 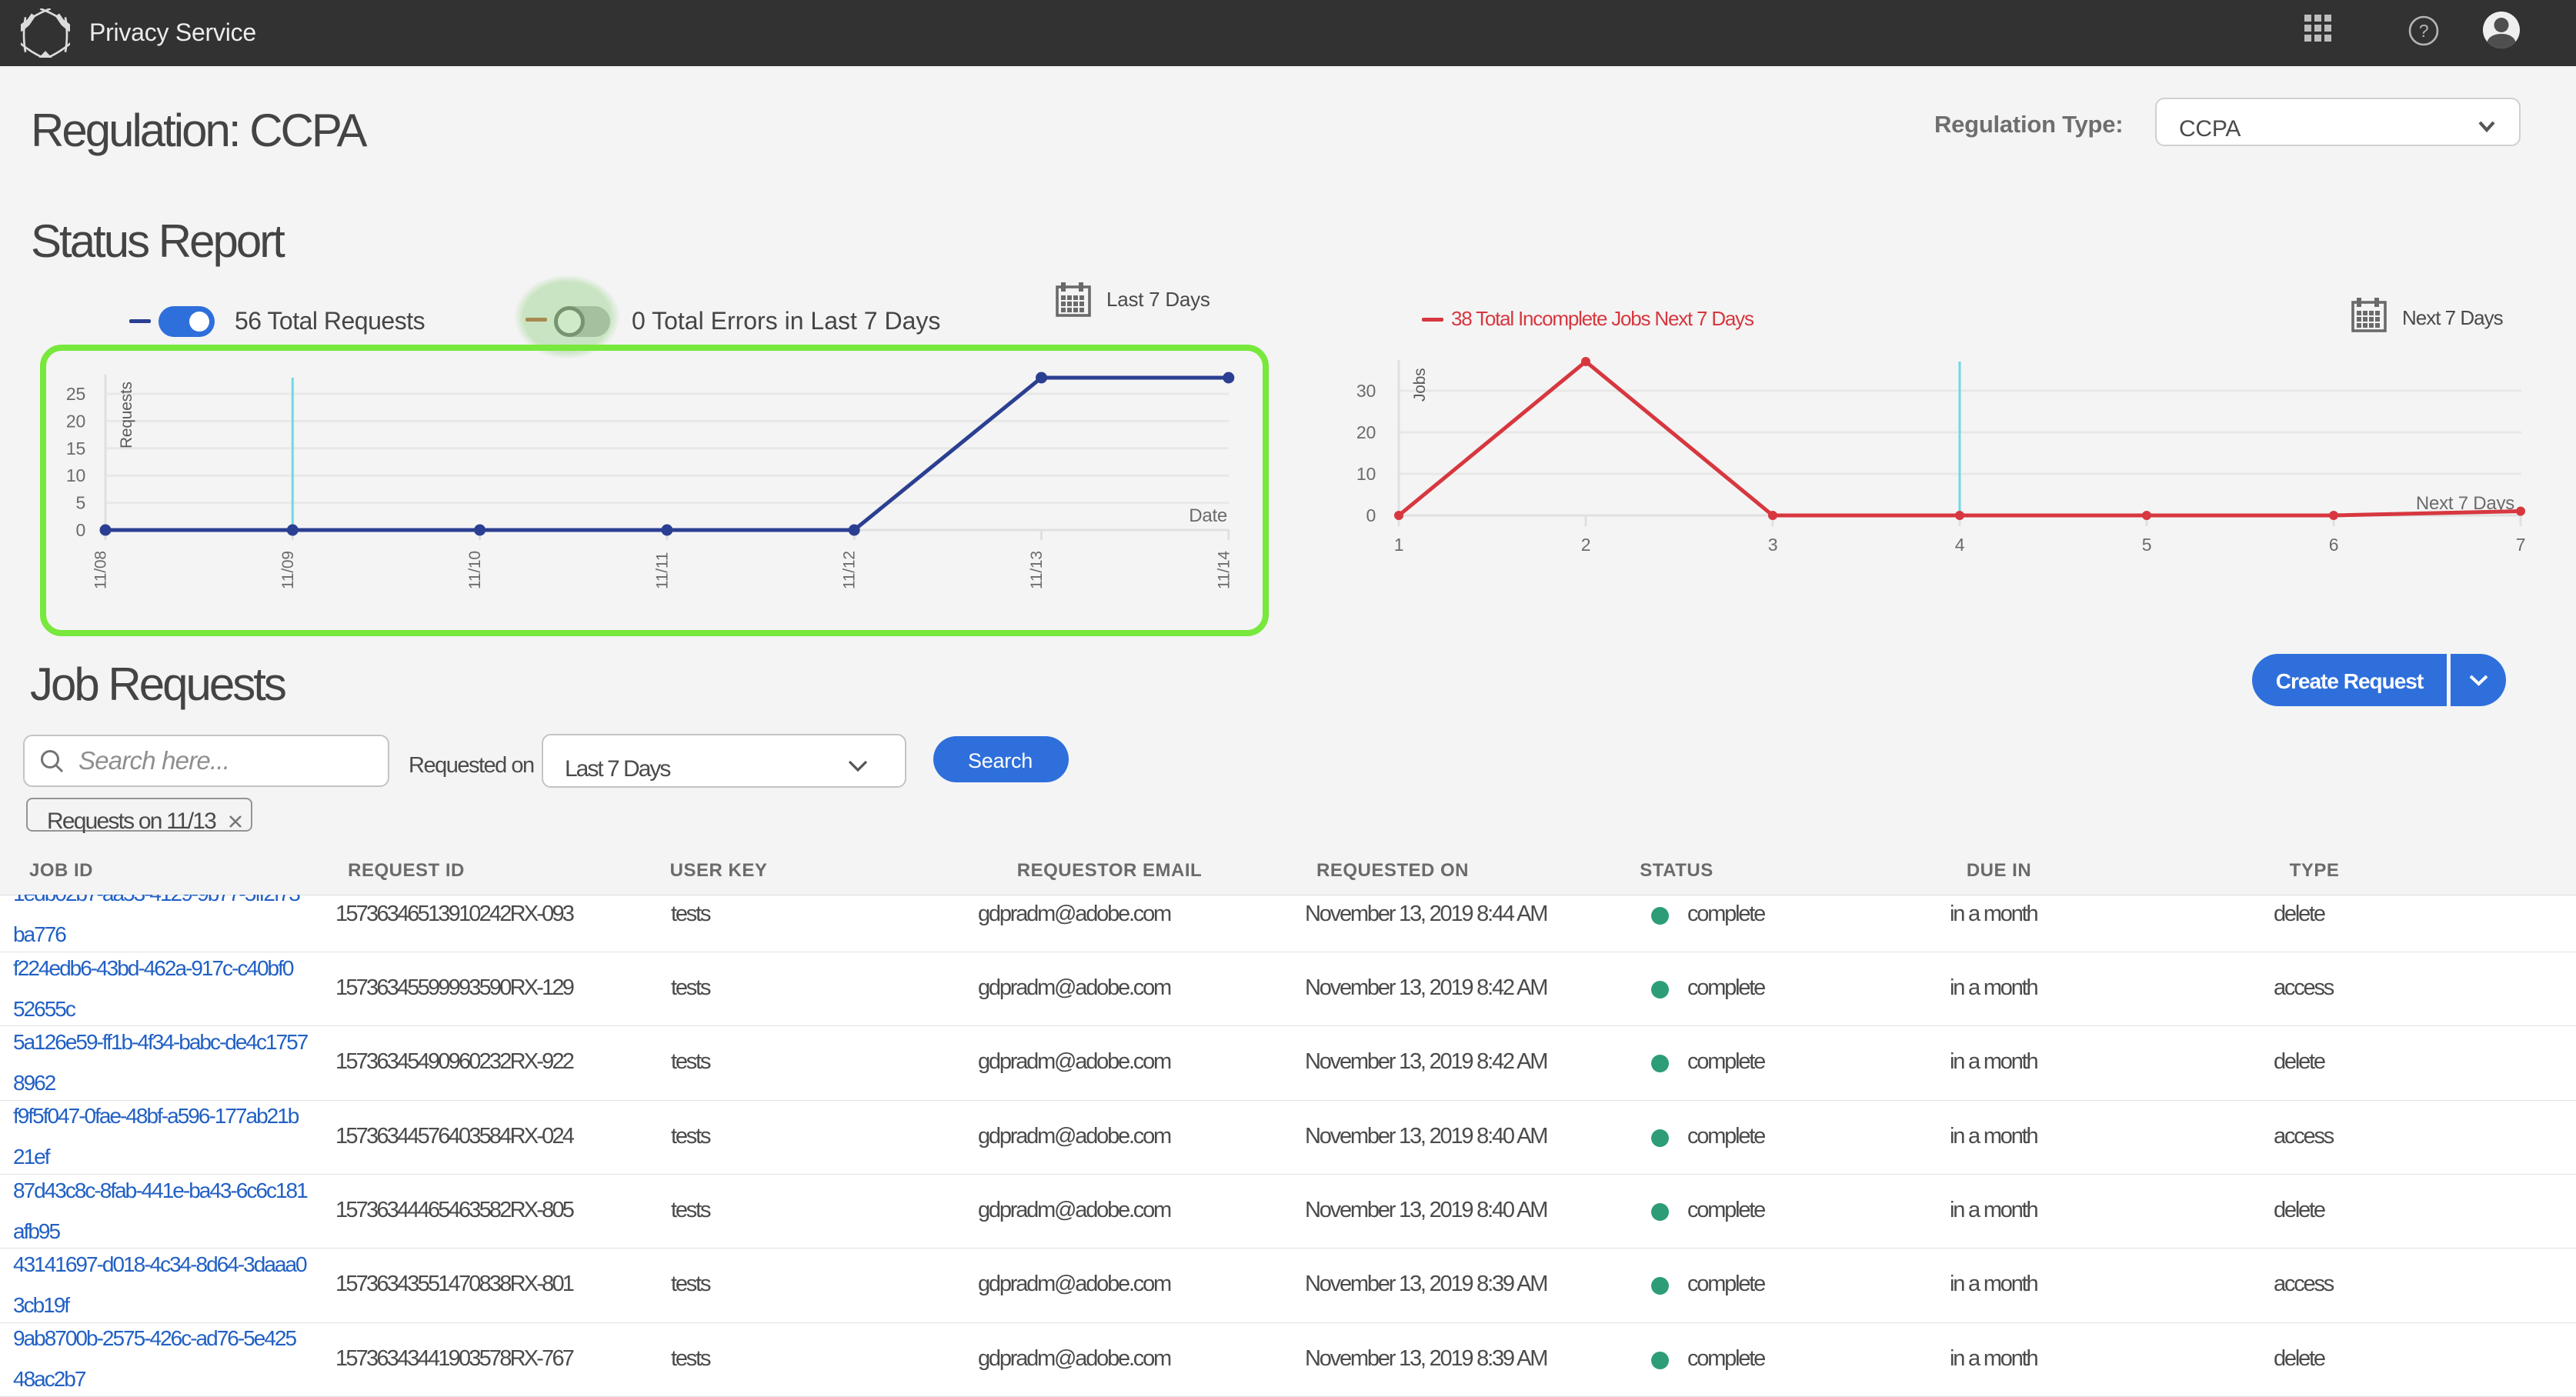 What do you see at coordinates (1366, 391) in the screenshot?
I see `svg-text: 30` at bounding box center [1366, 391].